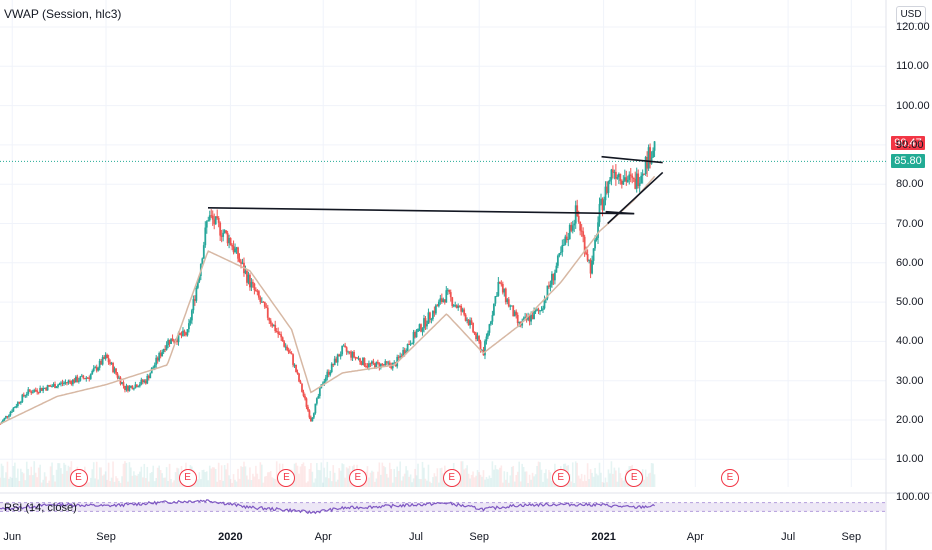 This screenshot has height=550, width=932. Describe the element at coordinates (40, 508) in the screenshot. I see `rsi-indicator-label: RSI (14, close)` at that location.